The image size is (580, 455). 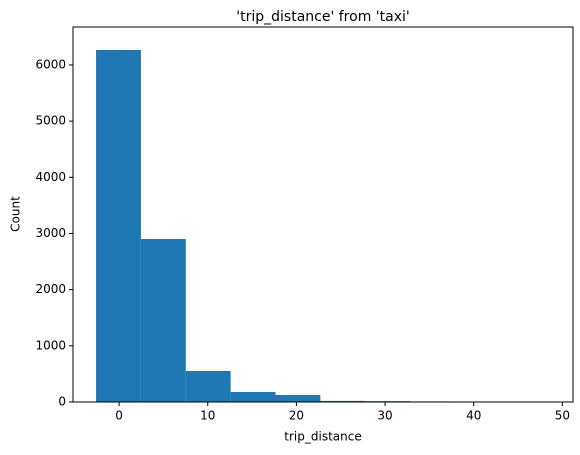 I want to click on y-tick-label: 6000, so click(x=50, y=64).